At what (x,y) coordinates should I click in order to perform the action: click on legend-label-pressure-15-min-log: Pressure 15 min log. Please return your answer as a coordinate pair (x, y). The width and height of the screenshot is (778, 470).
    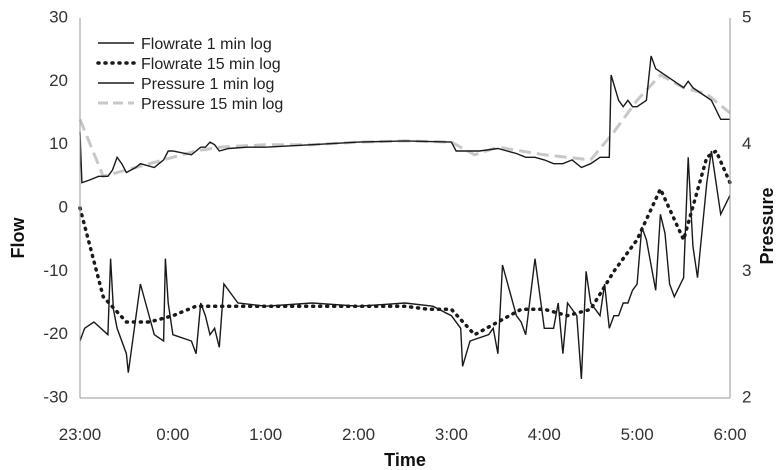
    Looking at the image, I should click on (212, 104).